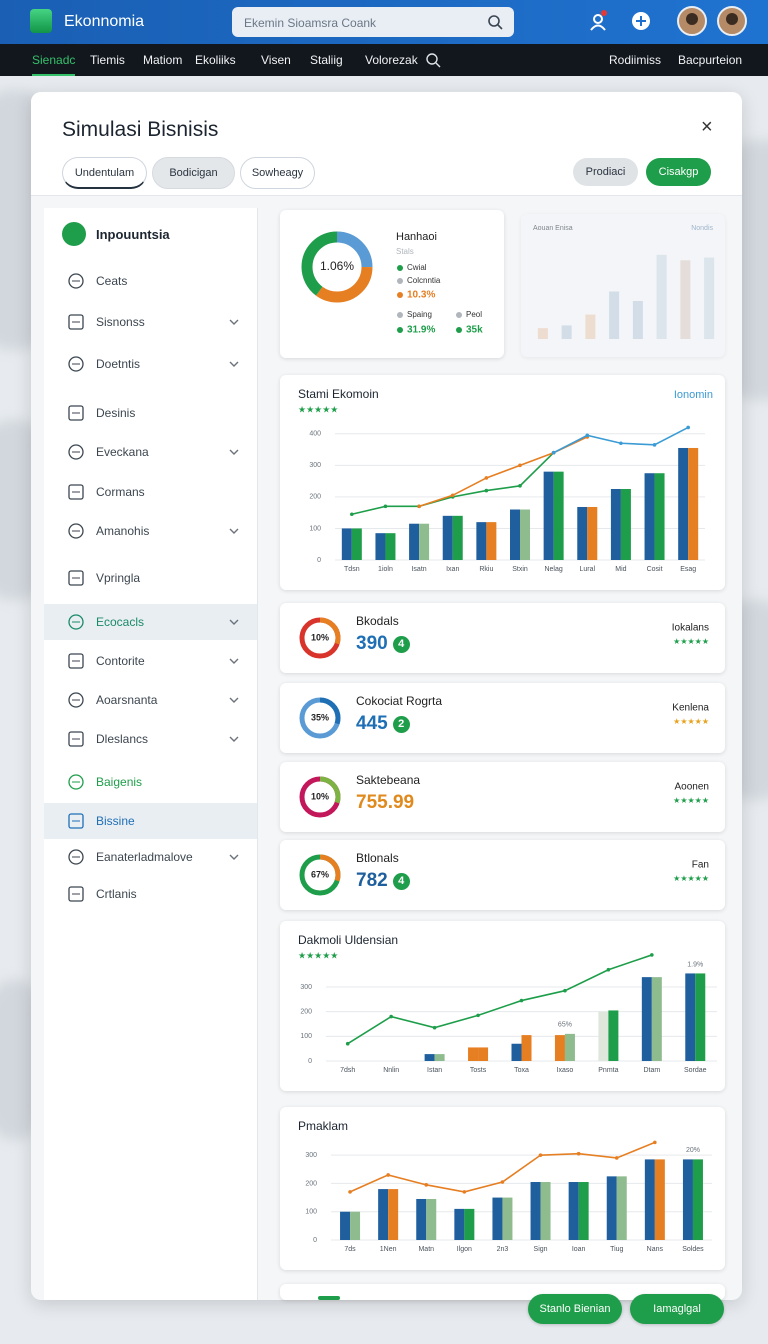  What do you see at coordinates (373, 22) in the screenshot?
I see `search-box: Ekemin Sioamsra Coank` at bounding box center [373, 22].